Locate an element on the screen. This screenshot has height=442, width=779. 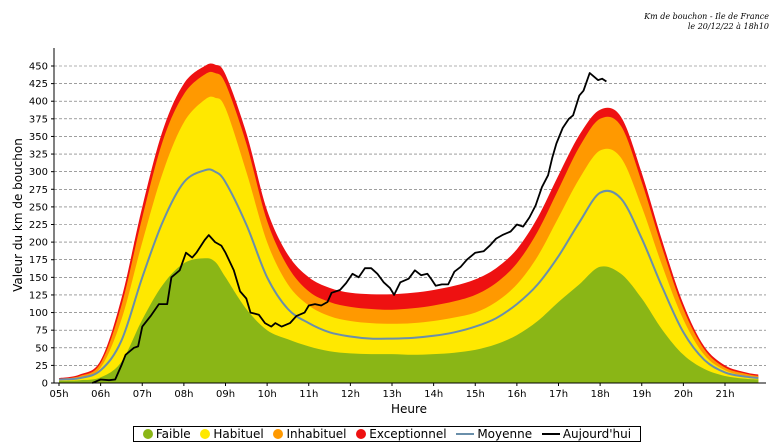
y-tick-label: 175 is located at coordinates (38, 260).